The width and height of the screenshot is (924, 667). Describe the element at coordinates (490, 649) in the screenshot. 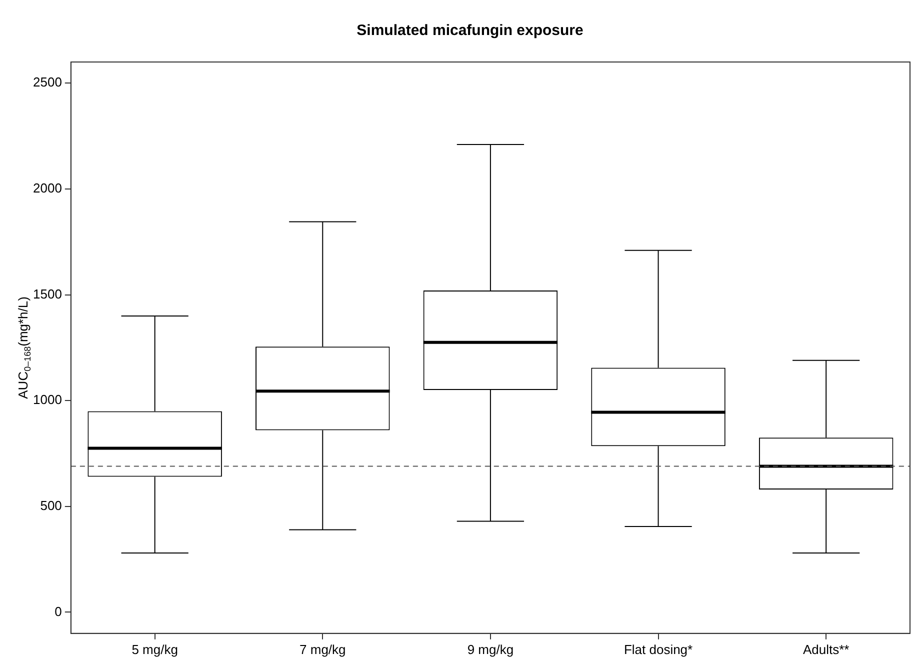

I see `x-tick-label: 9 mg/kg` at that location.